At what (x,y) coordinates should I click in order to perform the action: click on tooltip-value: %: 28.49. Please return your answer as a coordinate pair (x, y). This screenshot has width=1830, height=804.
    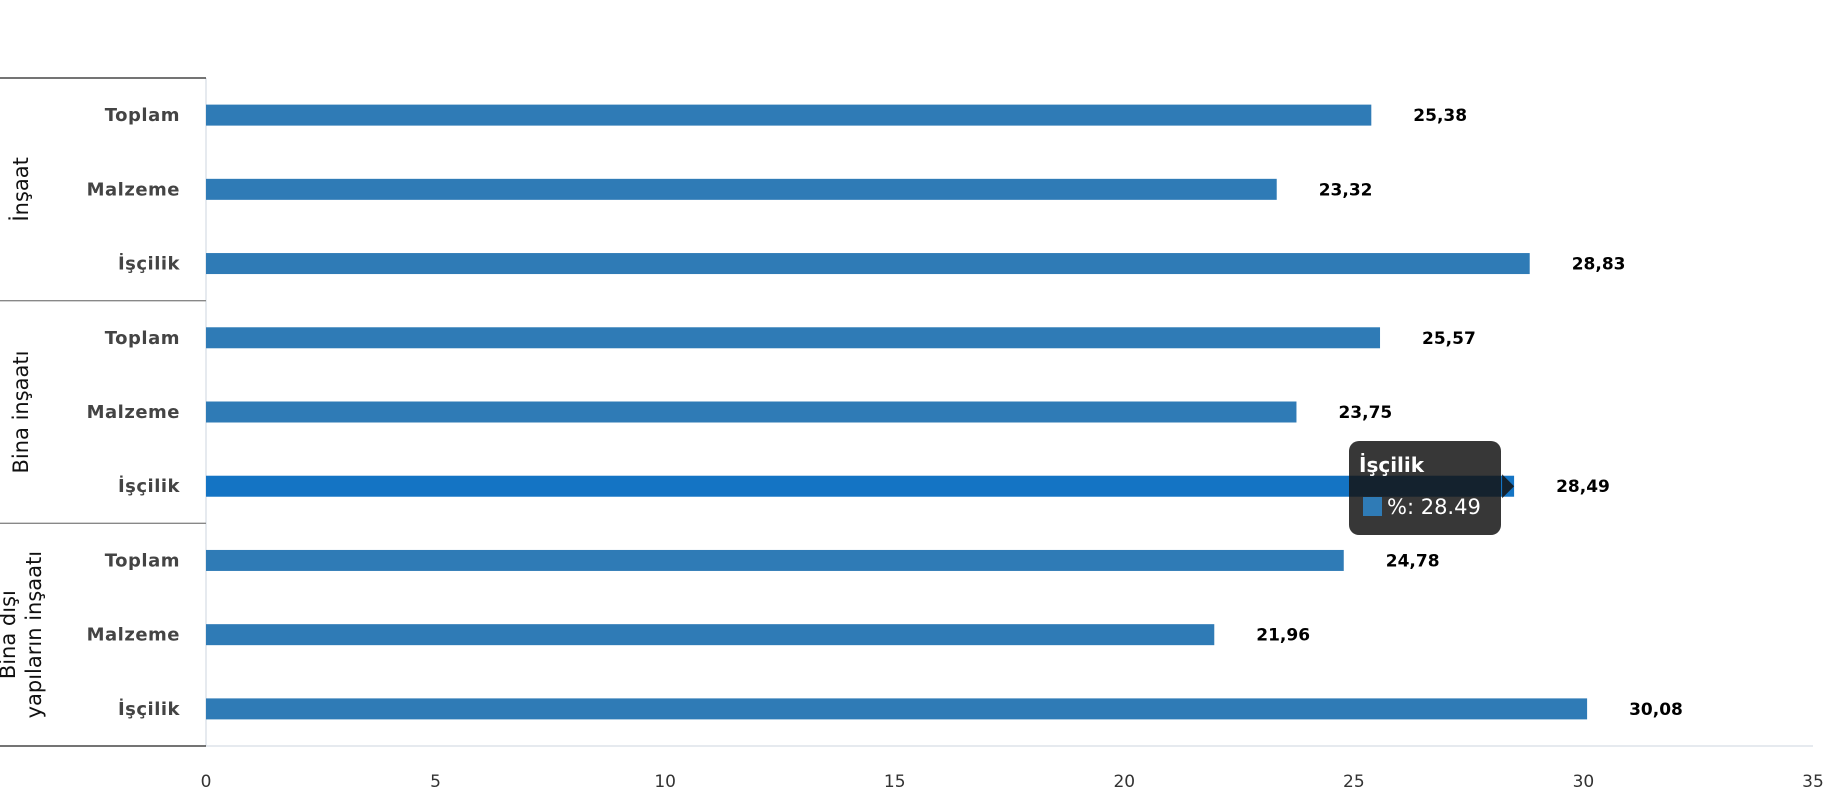
    Looking at the image, I should click on (1434, 507).